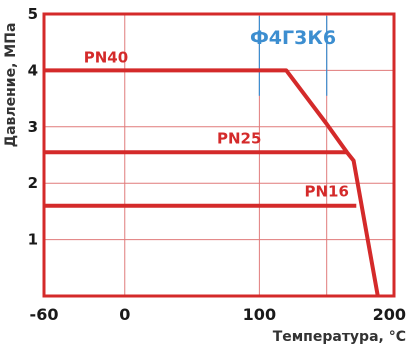  I want to click on x-tick-label-0: 0, so click(124, 314).